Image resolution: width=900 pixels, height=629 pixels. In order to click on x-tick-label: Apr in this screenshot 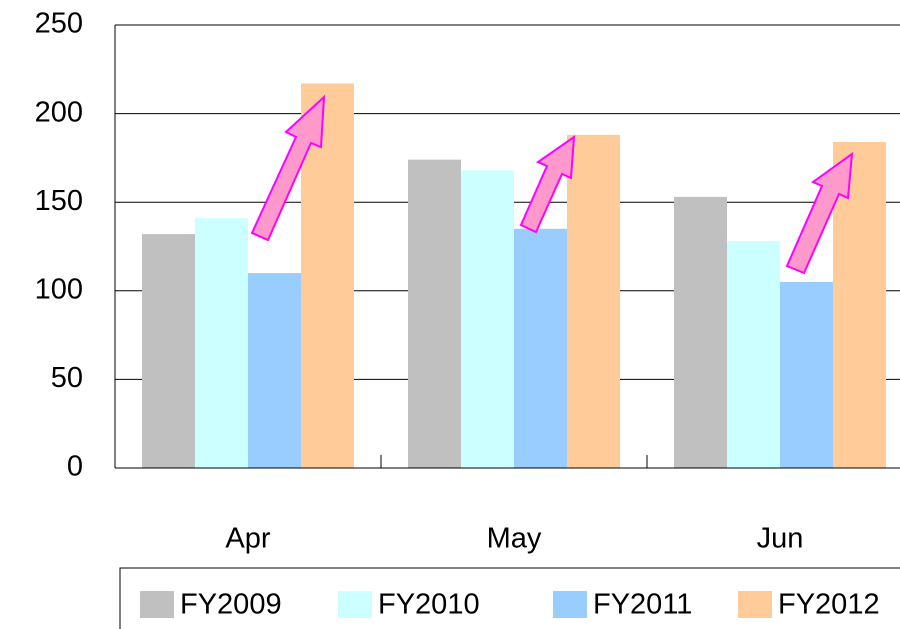, I will do `click(247, 539)`.